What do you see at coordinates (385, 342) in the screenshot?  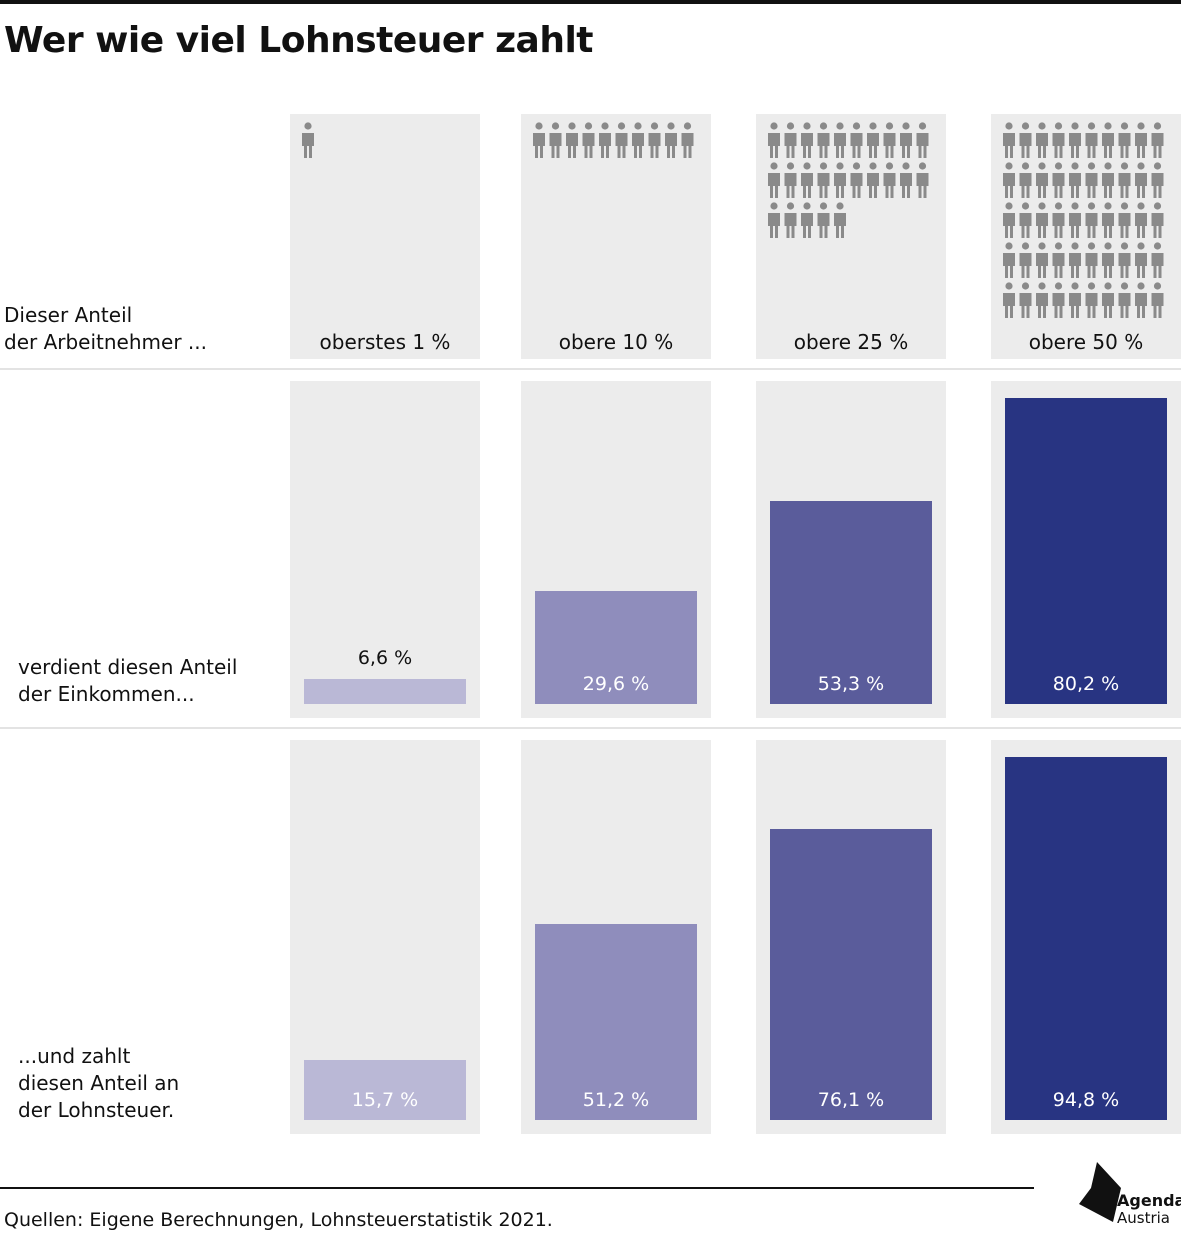 I see `group-label: oberstes 1 %` at bounding box center [385, 342].